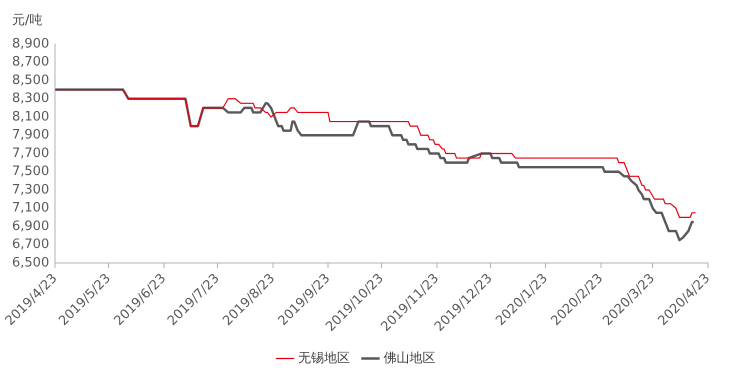  What do you see at coordinates (31, 62) in the screenshot?
I see `y-tick-label: 8,700` at bounding box center [31, 62].